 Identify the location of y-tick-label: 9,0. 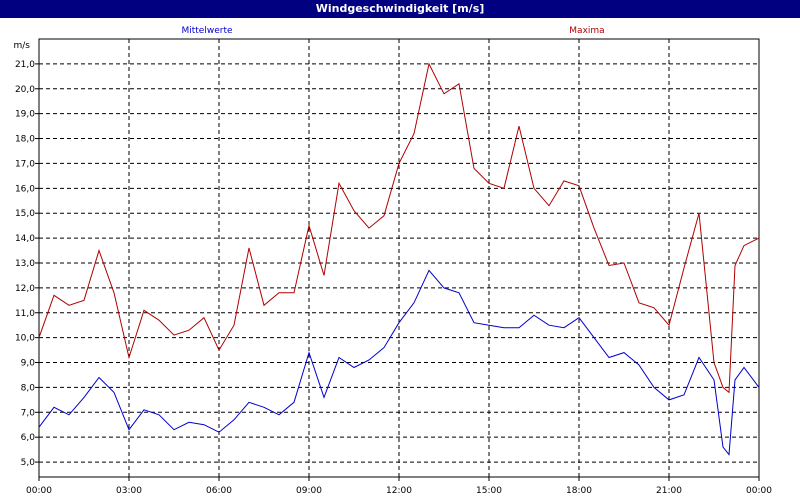
(28, 364).